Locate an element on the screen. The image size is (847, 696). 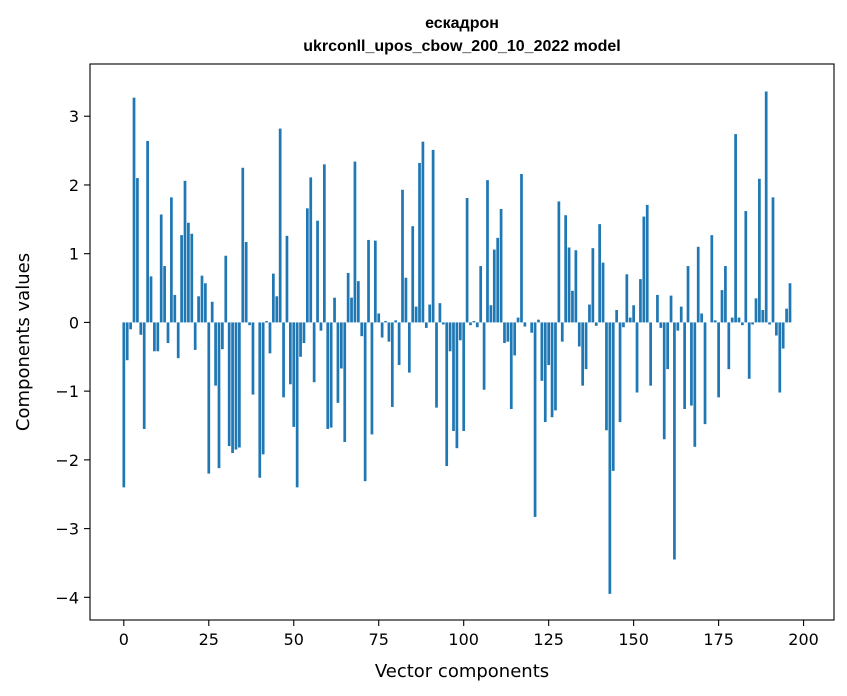
x-axis-label: Vector components is located at coordinates (462, 671).